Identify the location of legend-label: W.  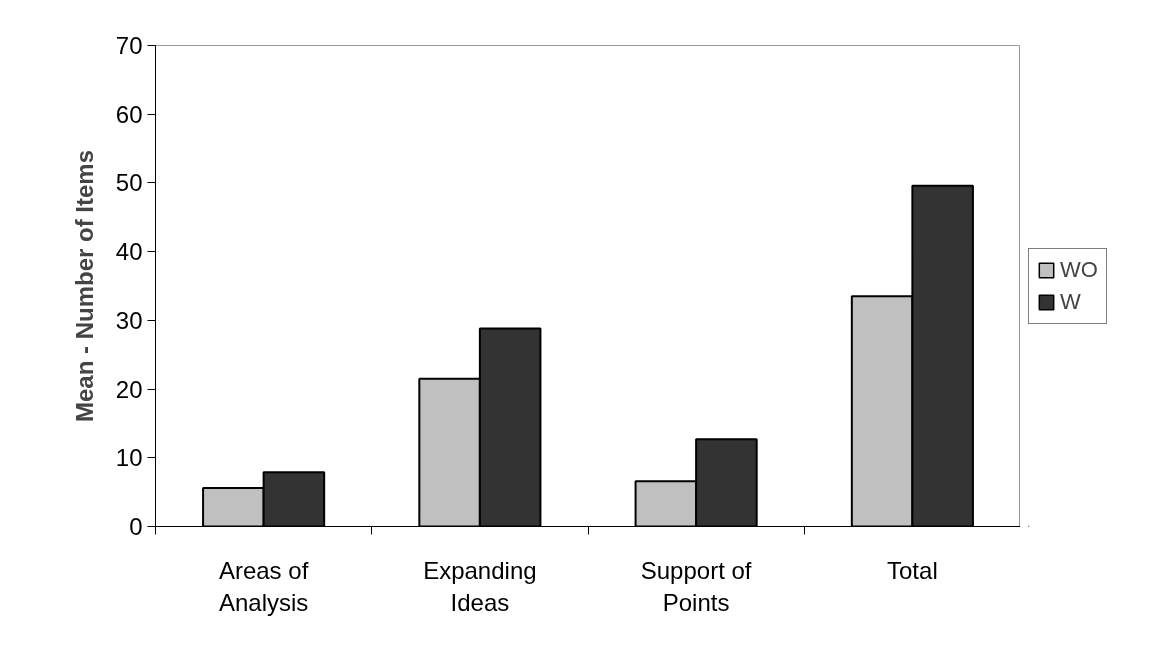
(1070, 301).